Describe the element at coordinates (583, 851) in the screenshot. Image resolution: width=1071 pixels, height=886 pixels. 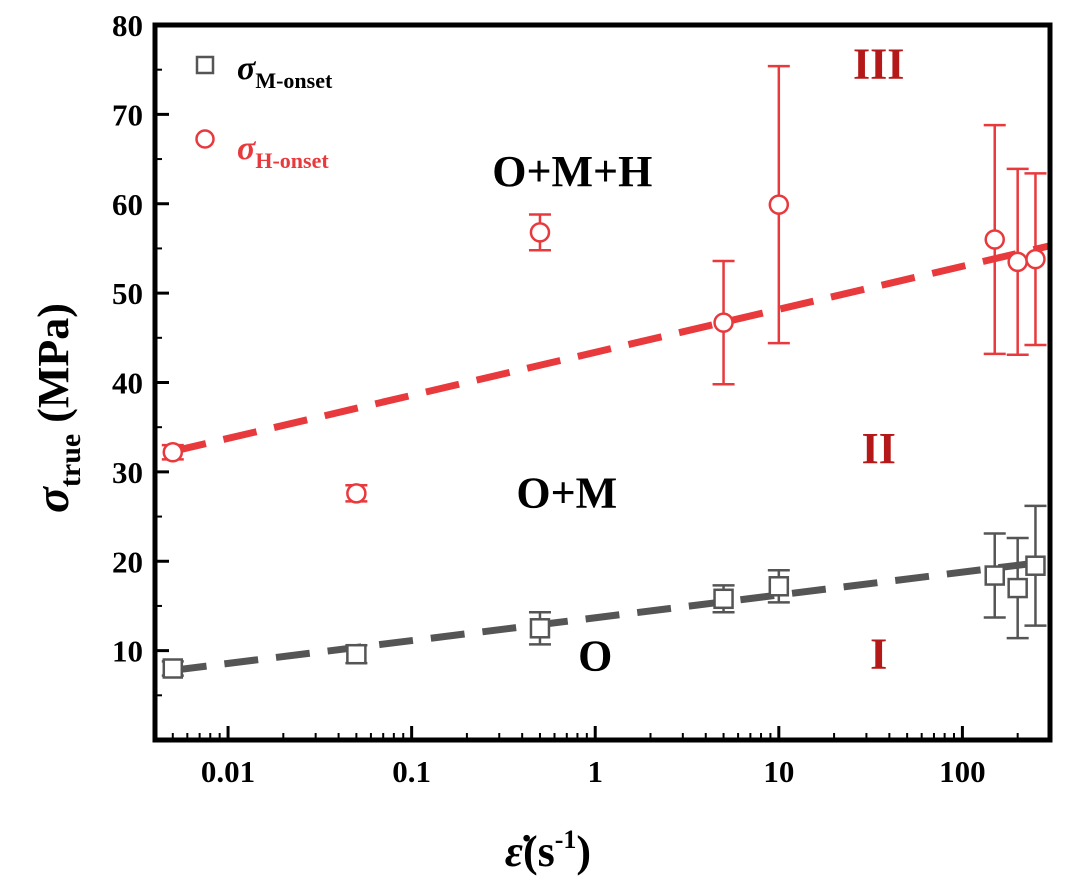
I see `x-axis-close: )` at that location.